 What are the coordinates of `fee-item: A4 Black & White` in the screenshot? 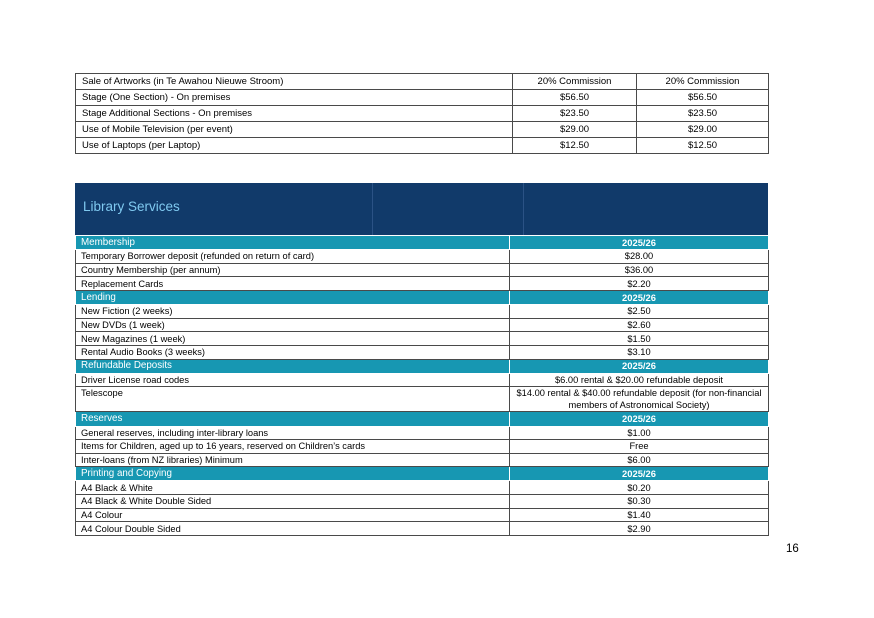 It's located at (292, 488).